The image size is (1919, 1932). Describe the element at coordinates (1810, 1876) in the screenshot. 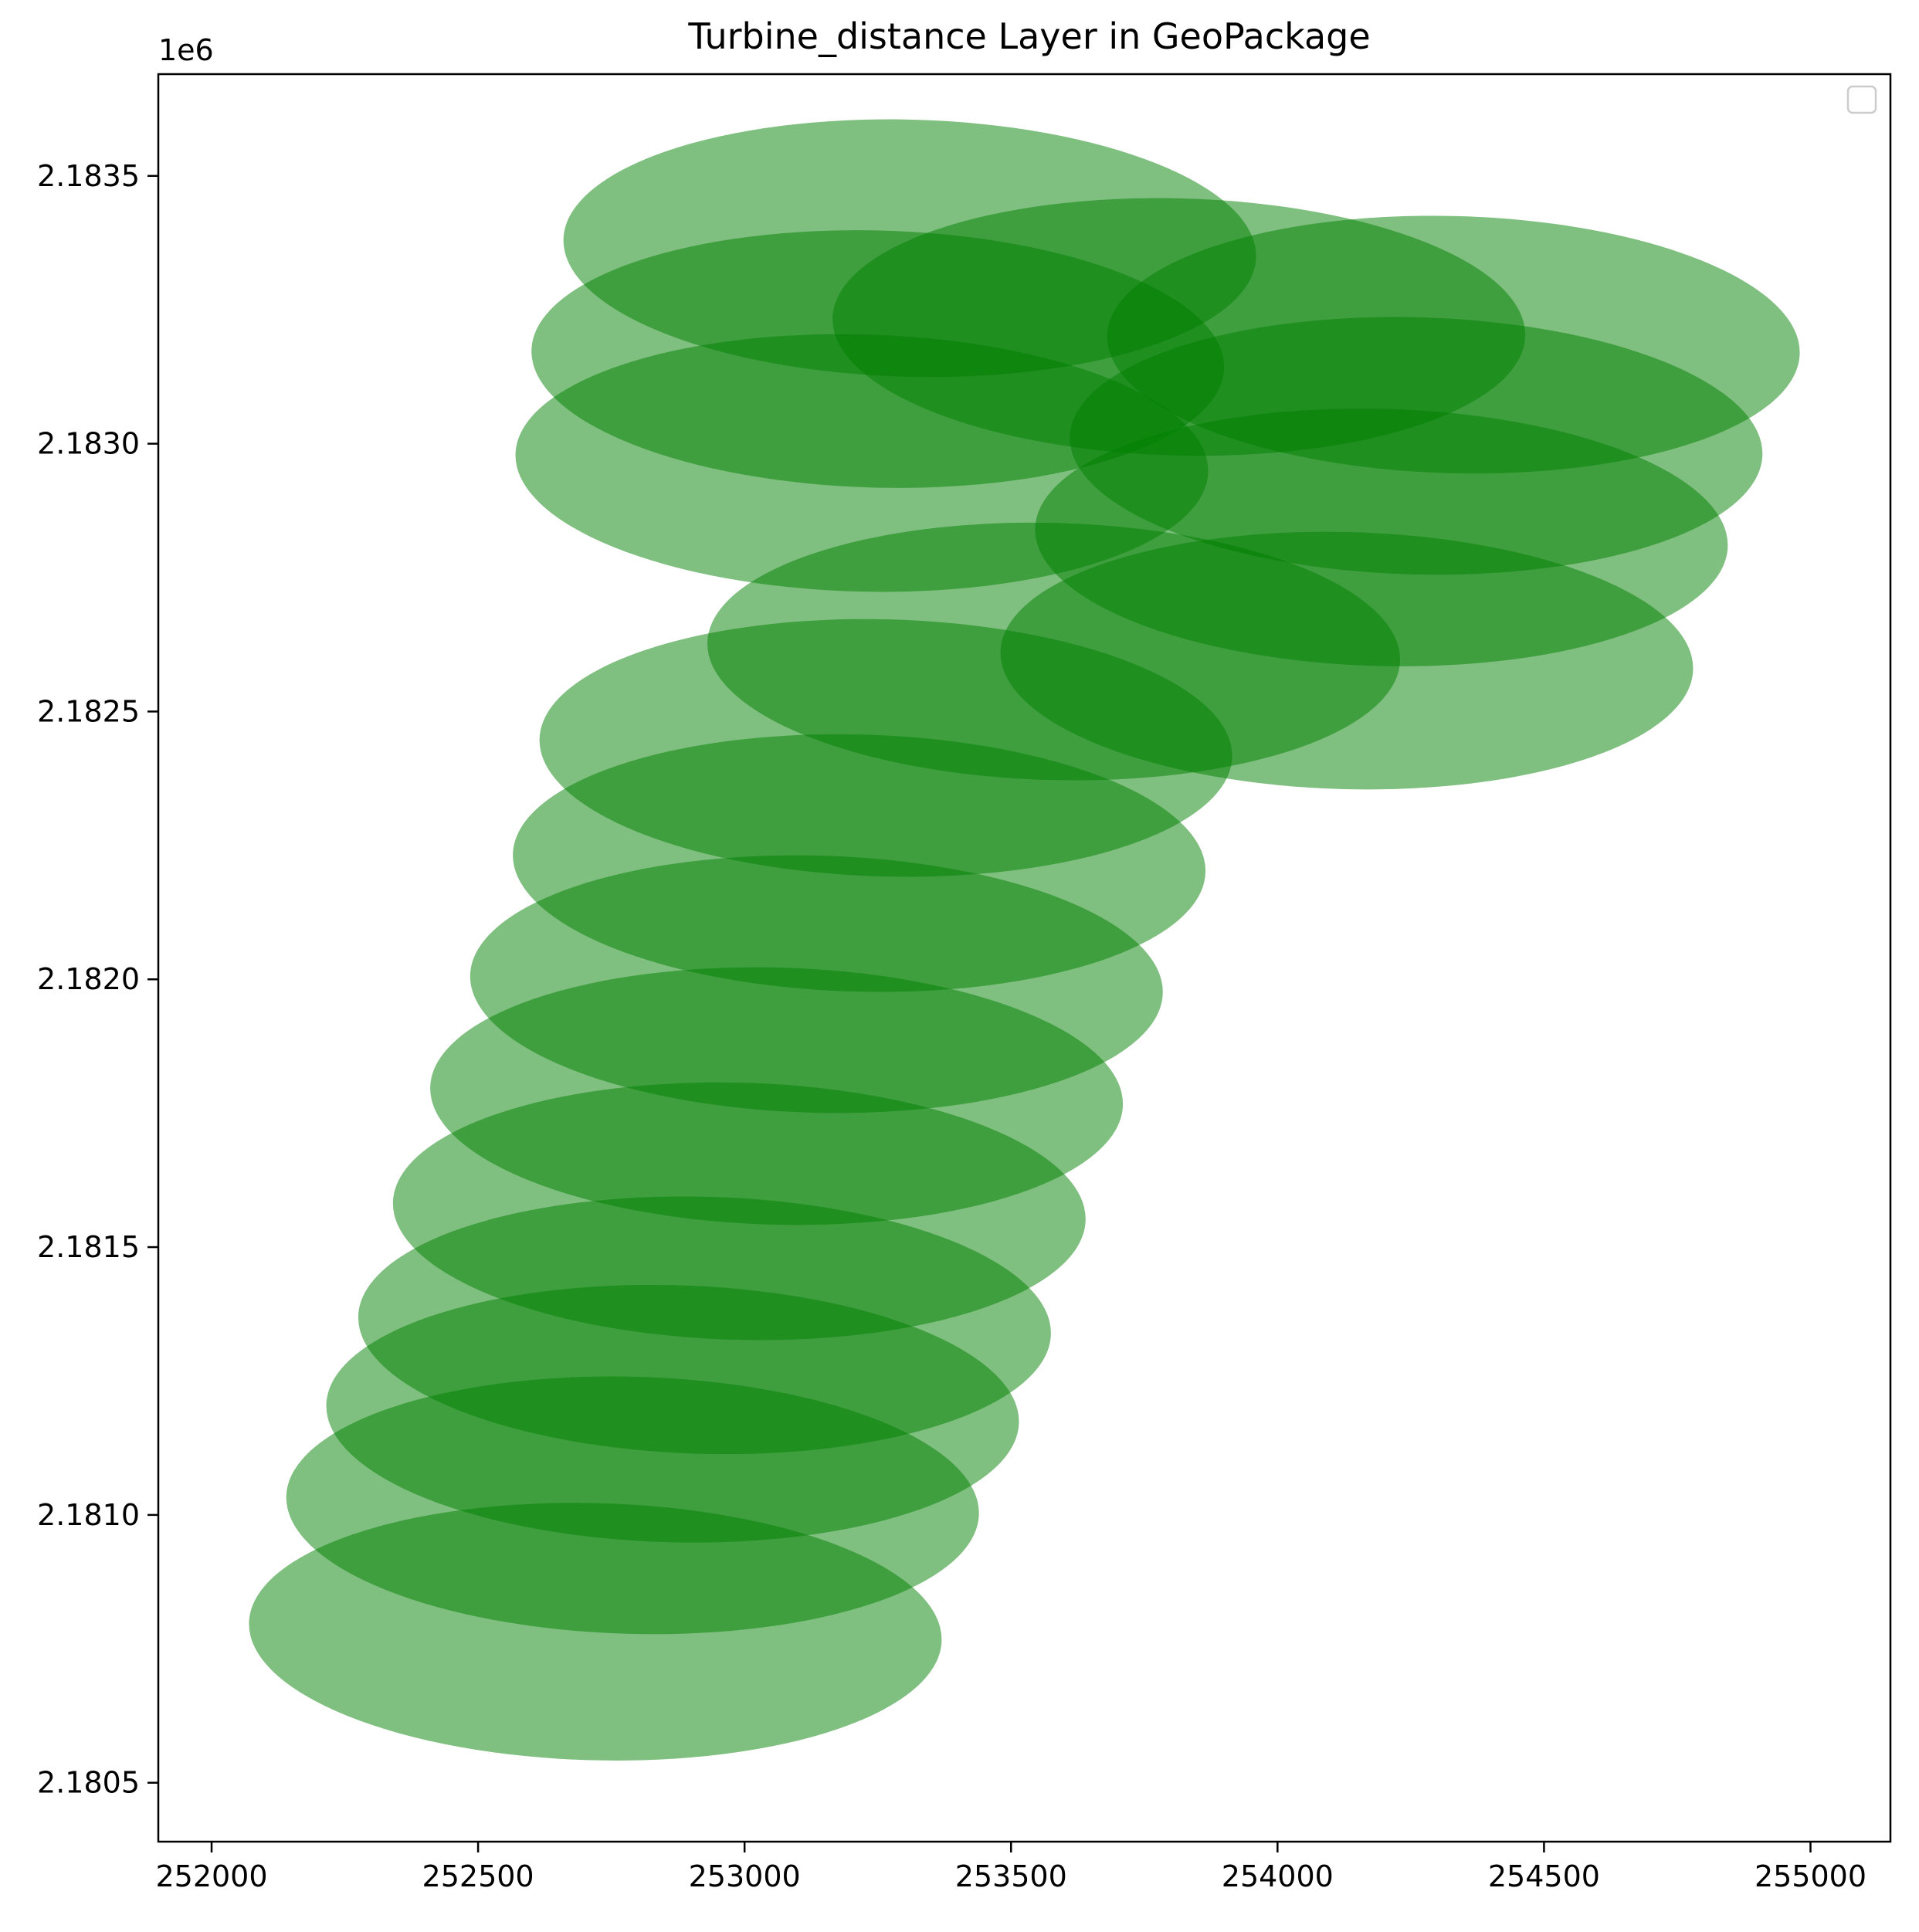

I see `x-tick-label: 255000` at that location.